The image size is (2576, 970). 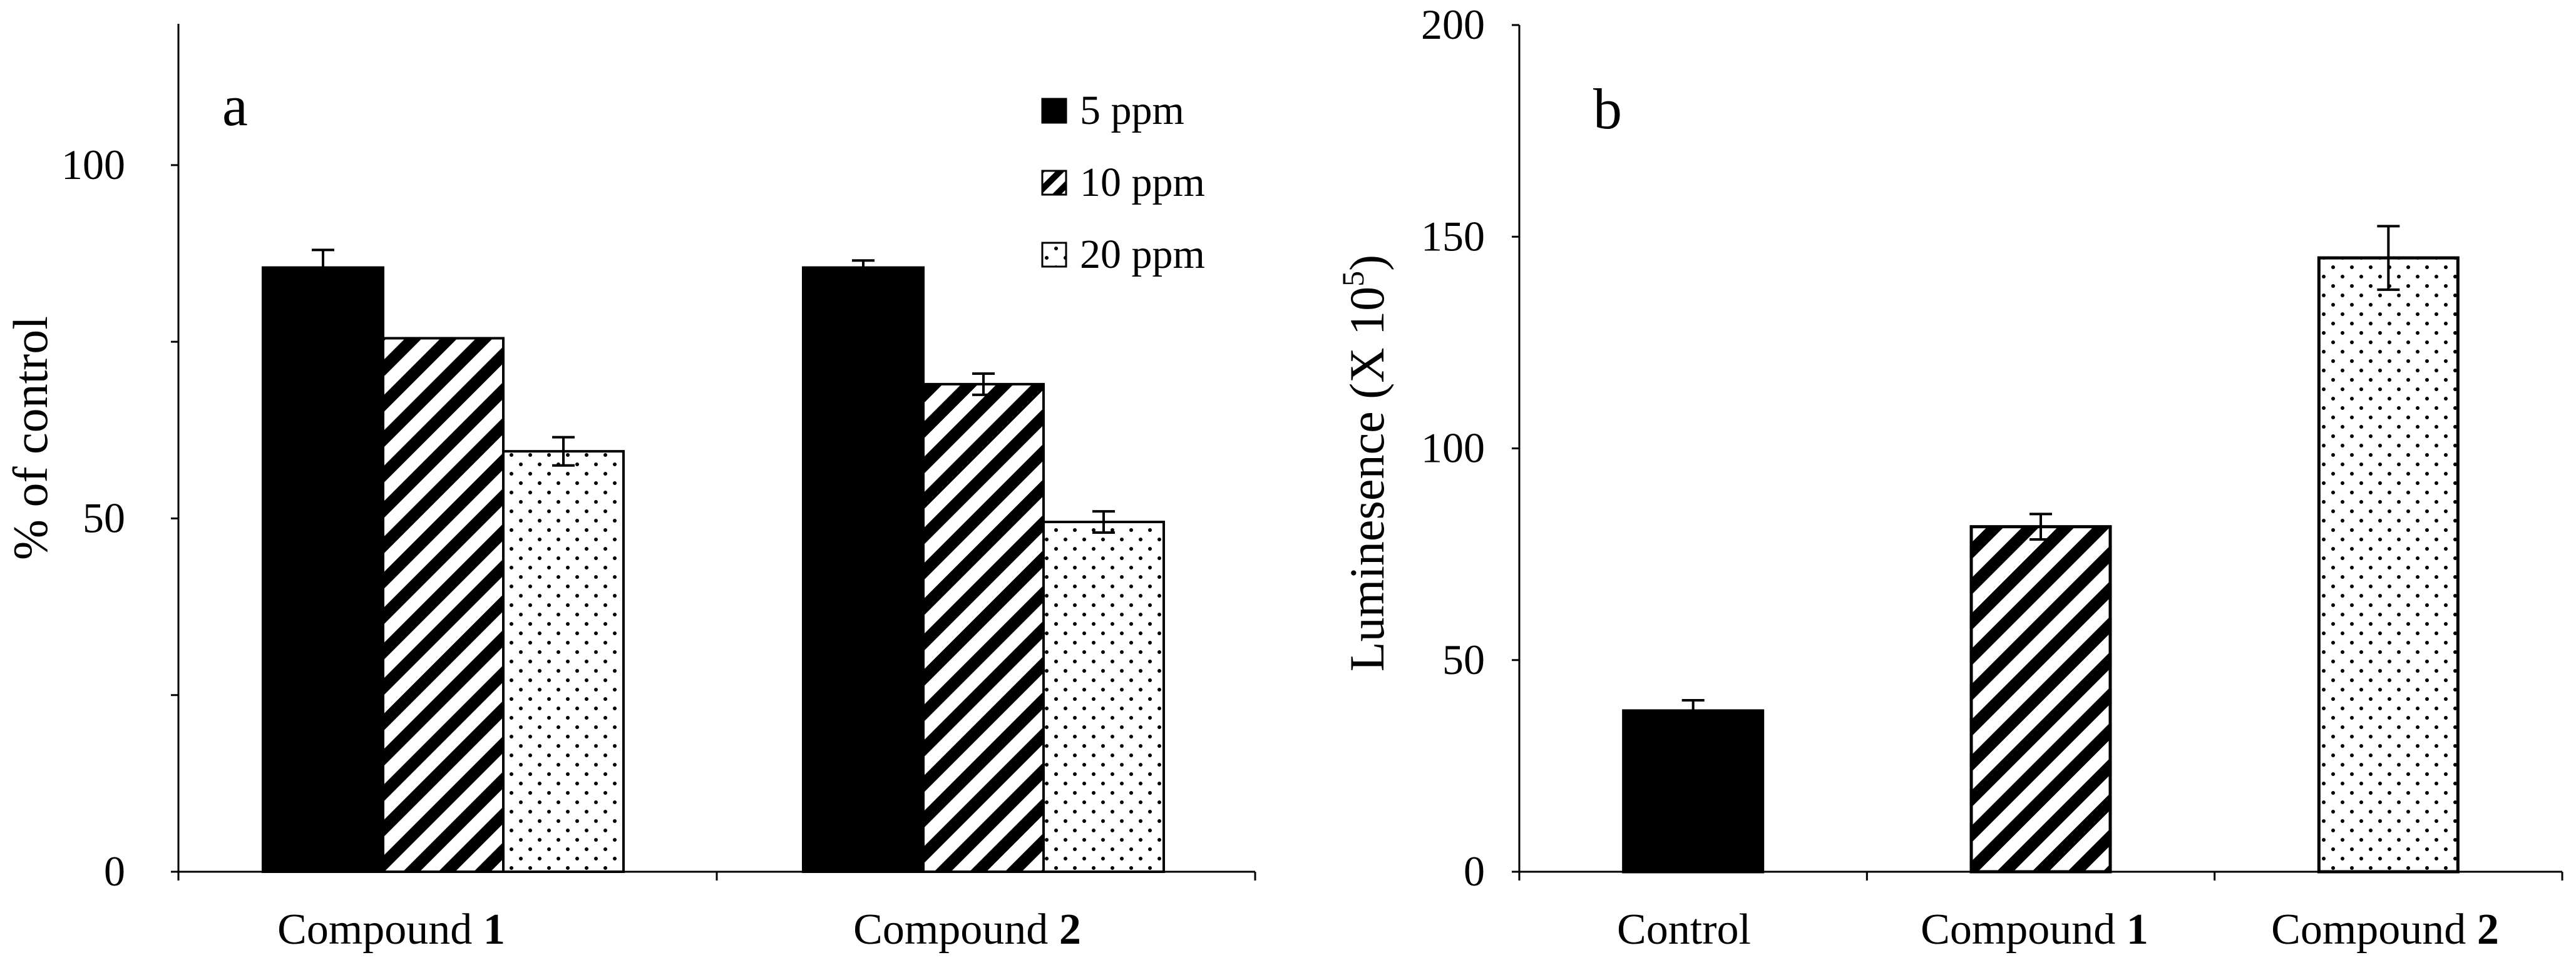 I want to click on panel-a-y-axis-title: % of control, so click(x=30, y=438).